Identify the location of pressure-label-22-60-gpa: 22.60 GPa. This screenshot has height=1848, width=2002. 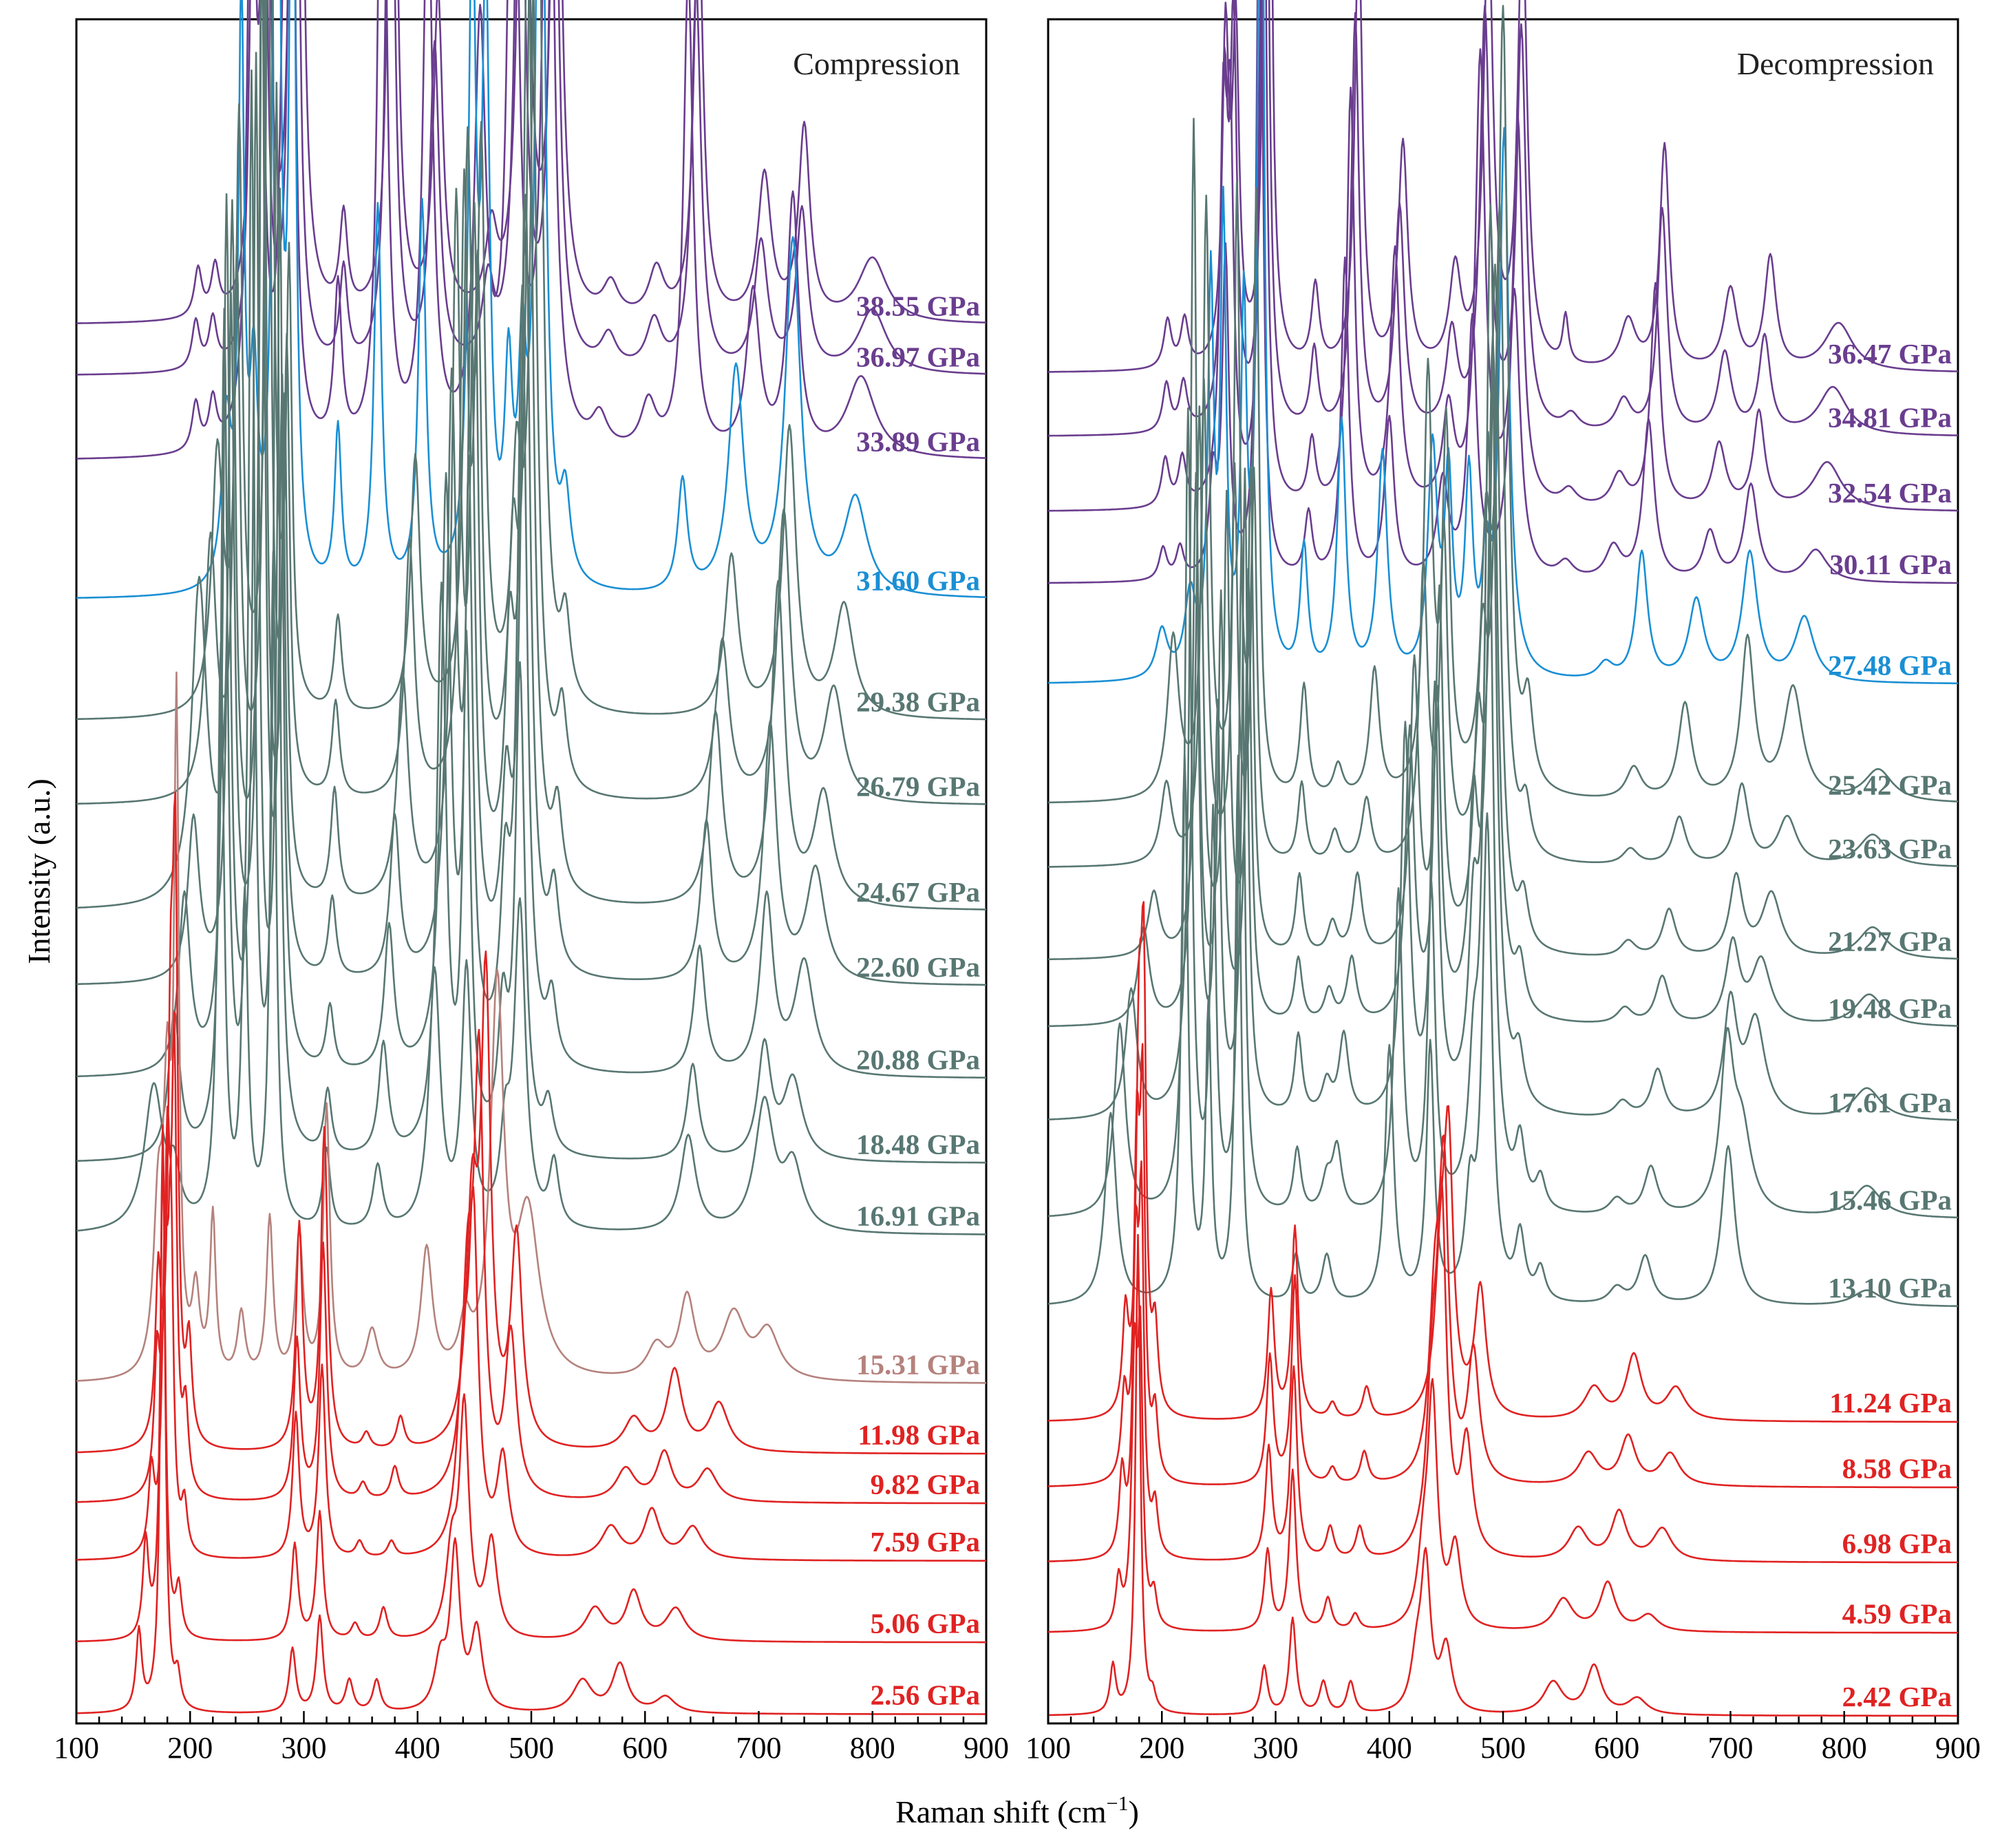
(918, 967).